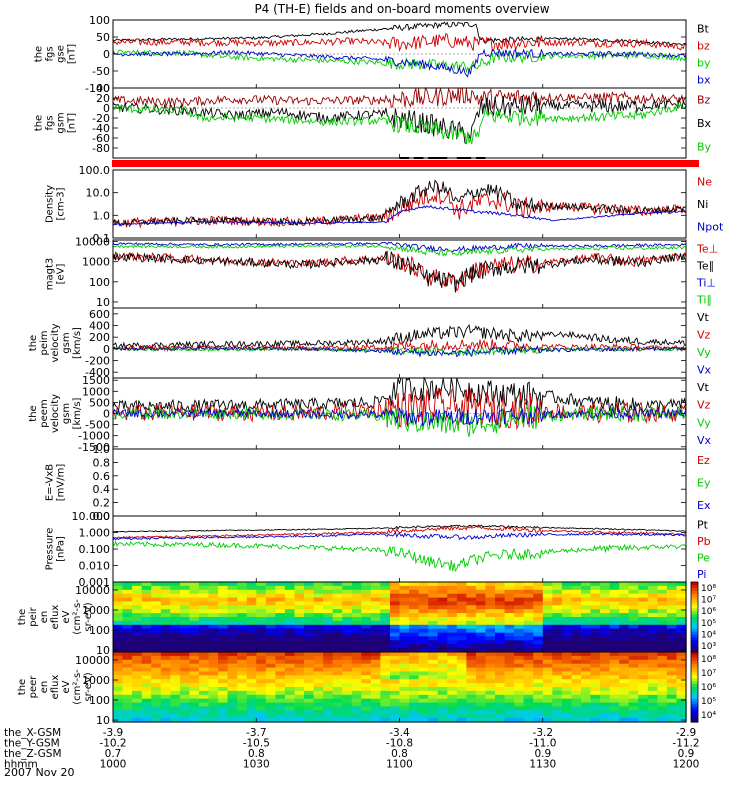 This screenshot has height=800, width=750. I want to click on status-mark, so click(418, 158).